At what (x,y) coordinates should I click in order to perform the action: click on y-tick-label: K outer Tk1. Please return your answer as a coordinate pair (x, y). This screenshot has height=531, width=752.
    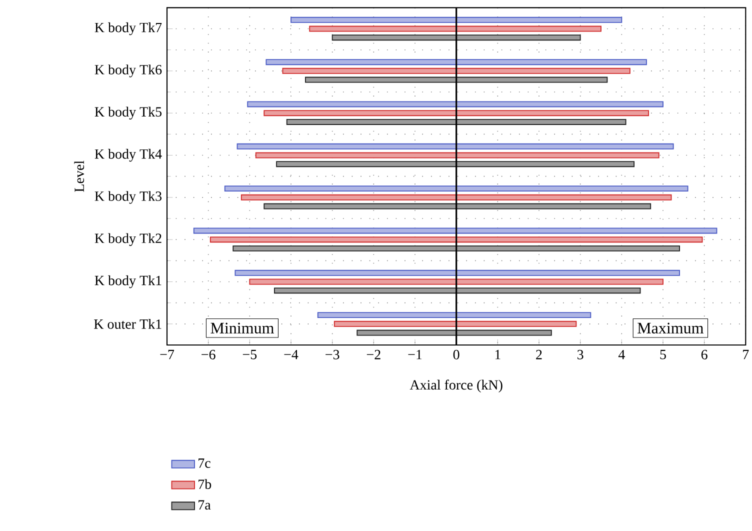
    Looking at the image, I should click on (128, 324).